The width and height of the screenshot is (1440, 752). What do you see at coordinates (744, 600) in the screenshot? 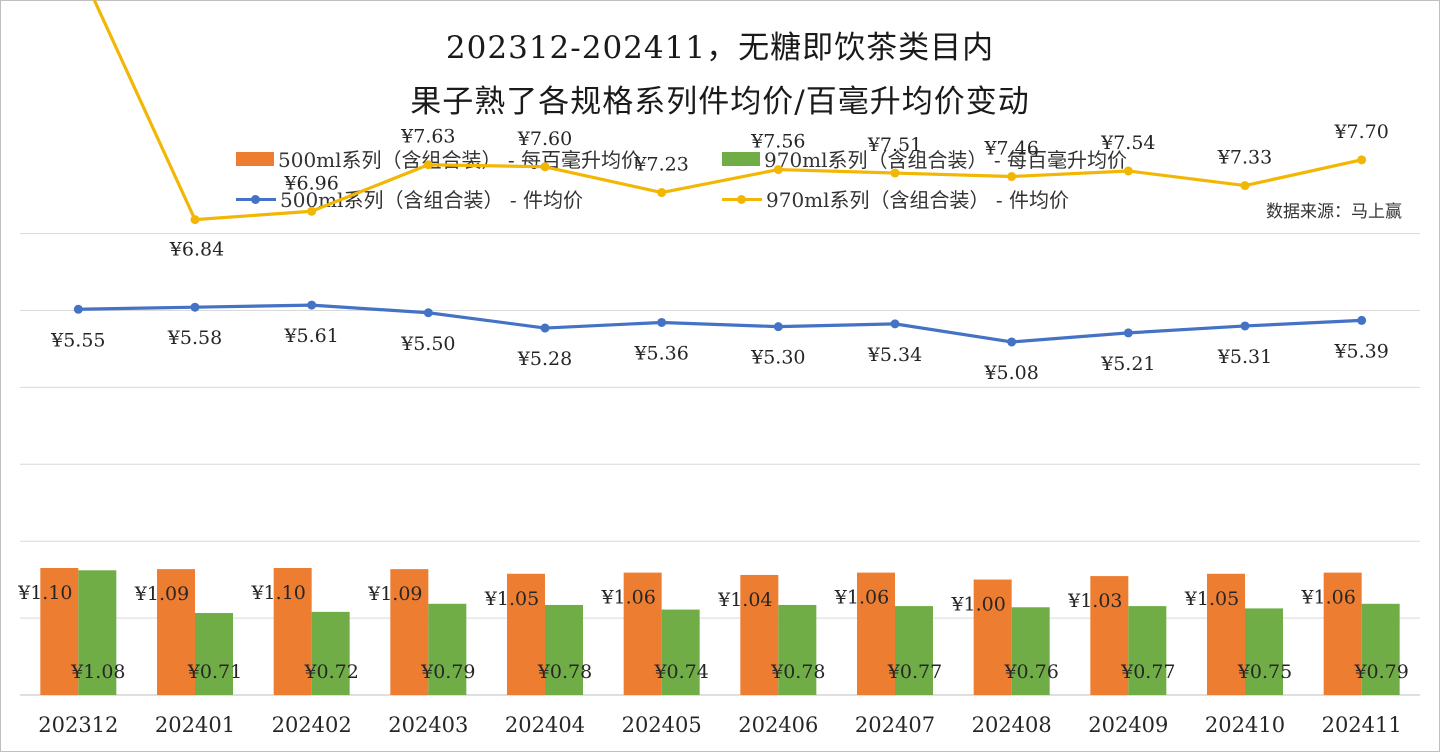
I see `data-label-500ml-per100ml: ¥1.04` at bounding box center [744, 600].